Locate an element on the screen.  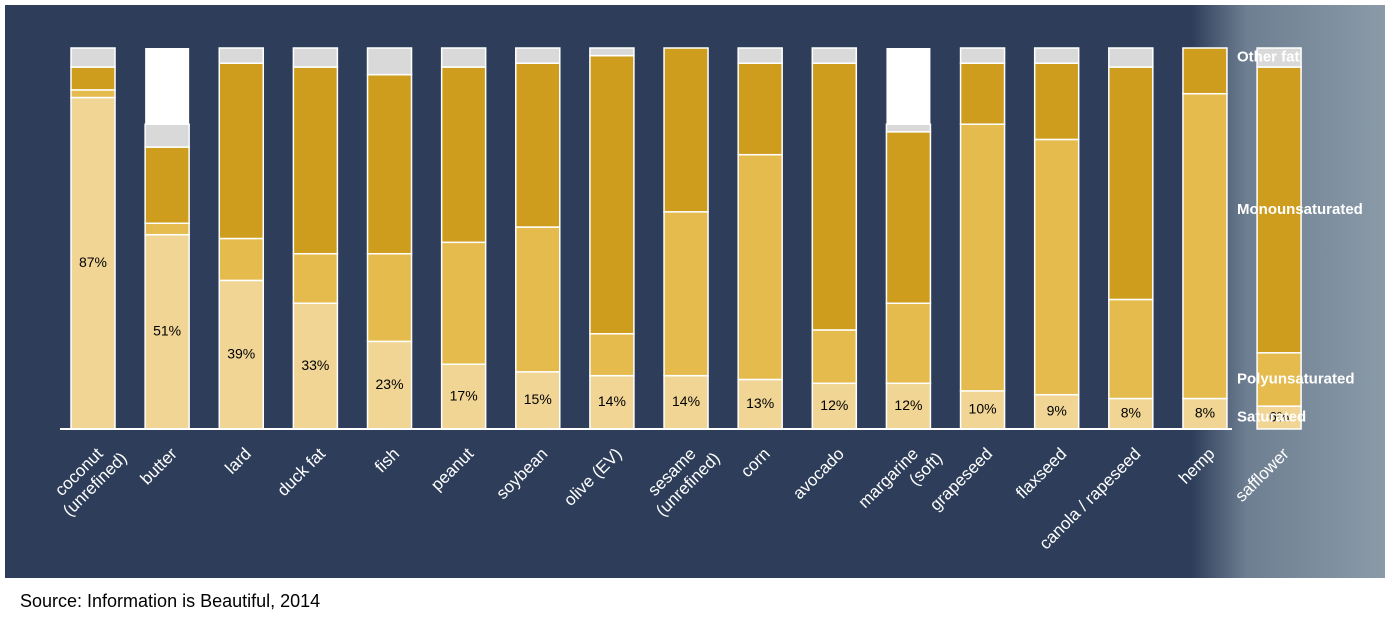
data-label: 6% is located at coordinates (1279, 416).